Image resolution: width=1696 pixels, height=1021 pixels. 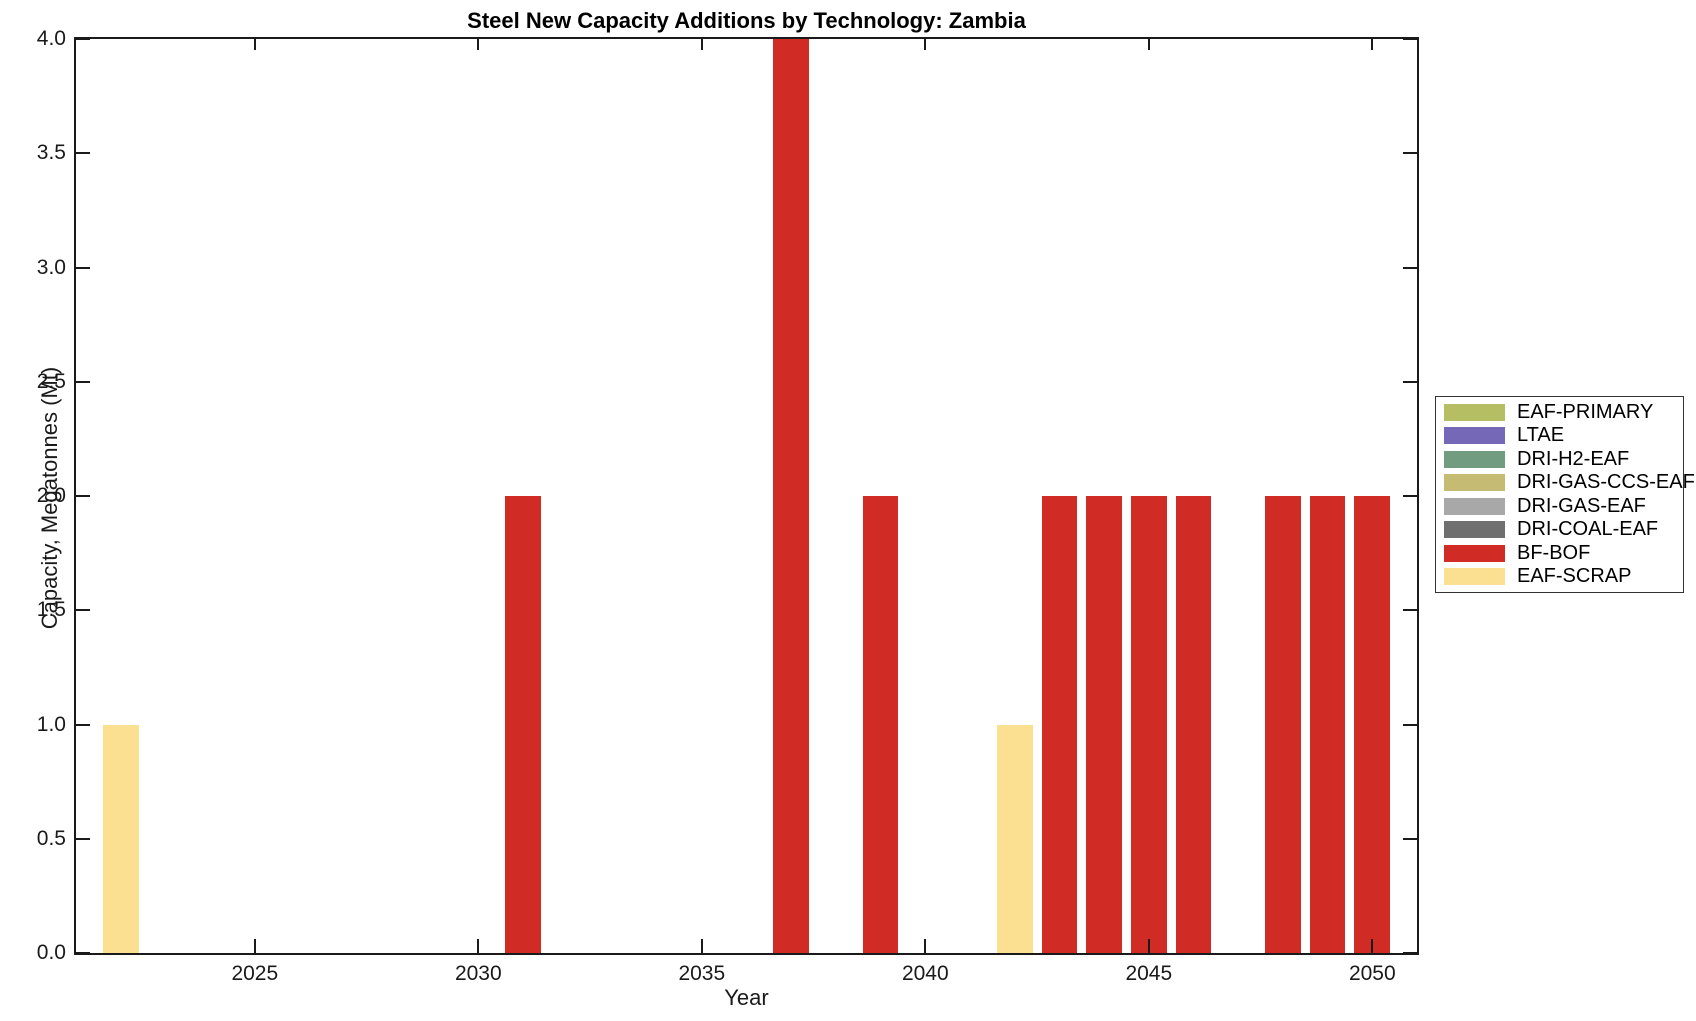 What do you see at coordinates (51, 838) in the screenshot?
I see `y-tick-label: 0.5` at bounding box center [51, 838].